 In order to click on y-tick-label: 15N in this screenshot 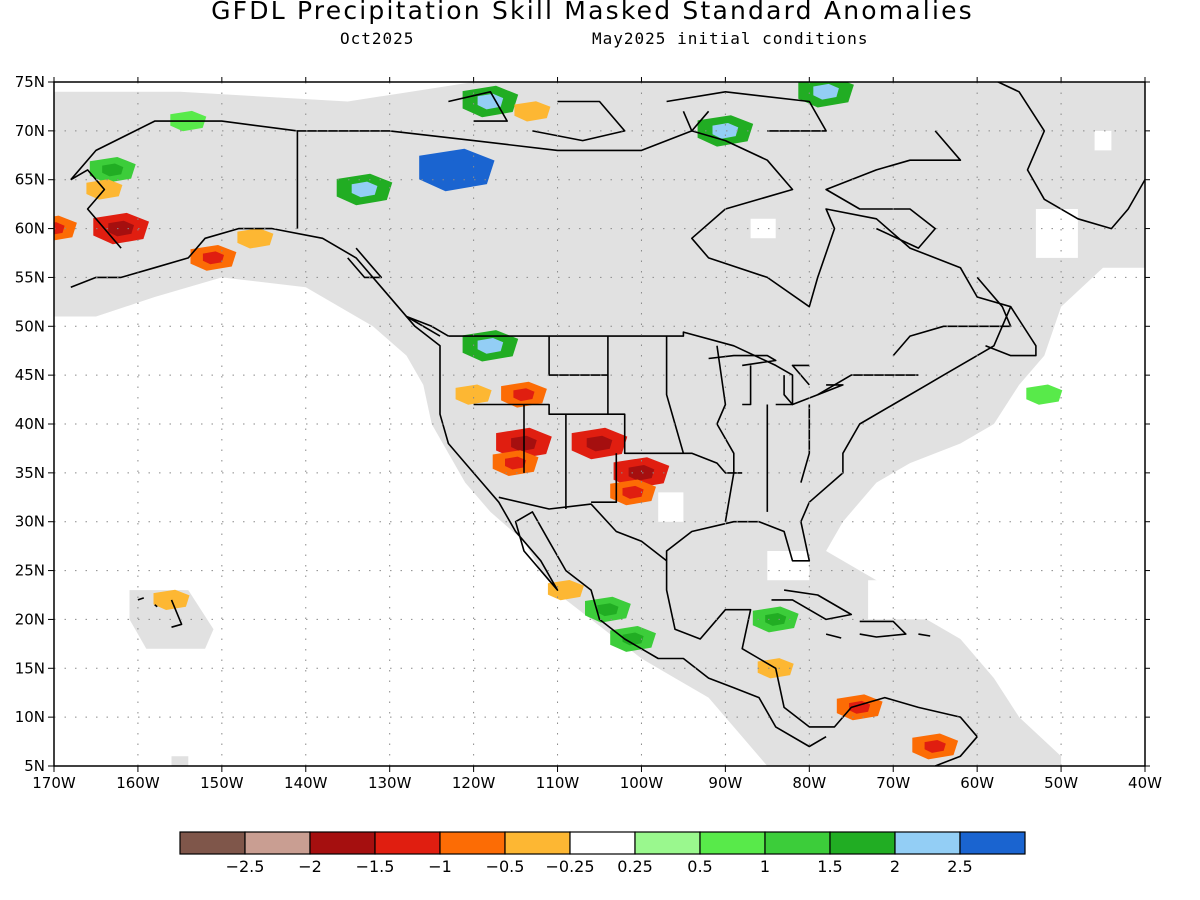, I will do `click(30, 668)`.